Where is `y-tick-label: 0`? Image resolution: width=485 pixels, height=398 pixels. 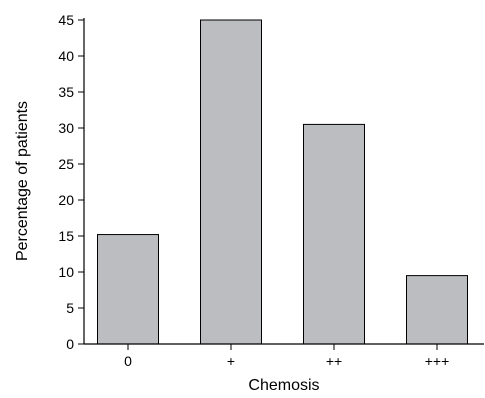 y-tick-label: 0 is located at coordinates (70, 344).